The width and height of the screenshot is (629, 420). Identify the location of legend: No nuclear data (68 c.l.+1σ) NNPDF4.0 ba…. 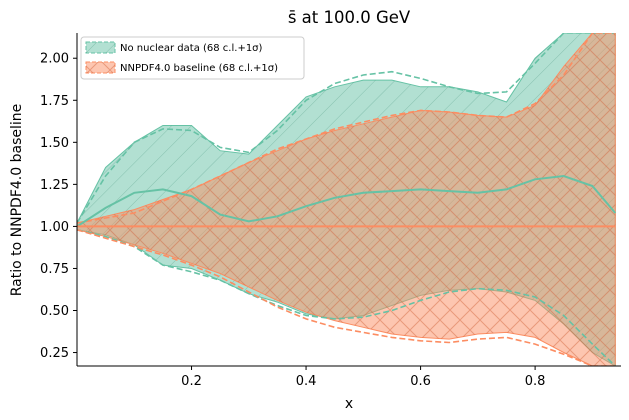
(192, 58).